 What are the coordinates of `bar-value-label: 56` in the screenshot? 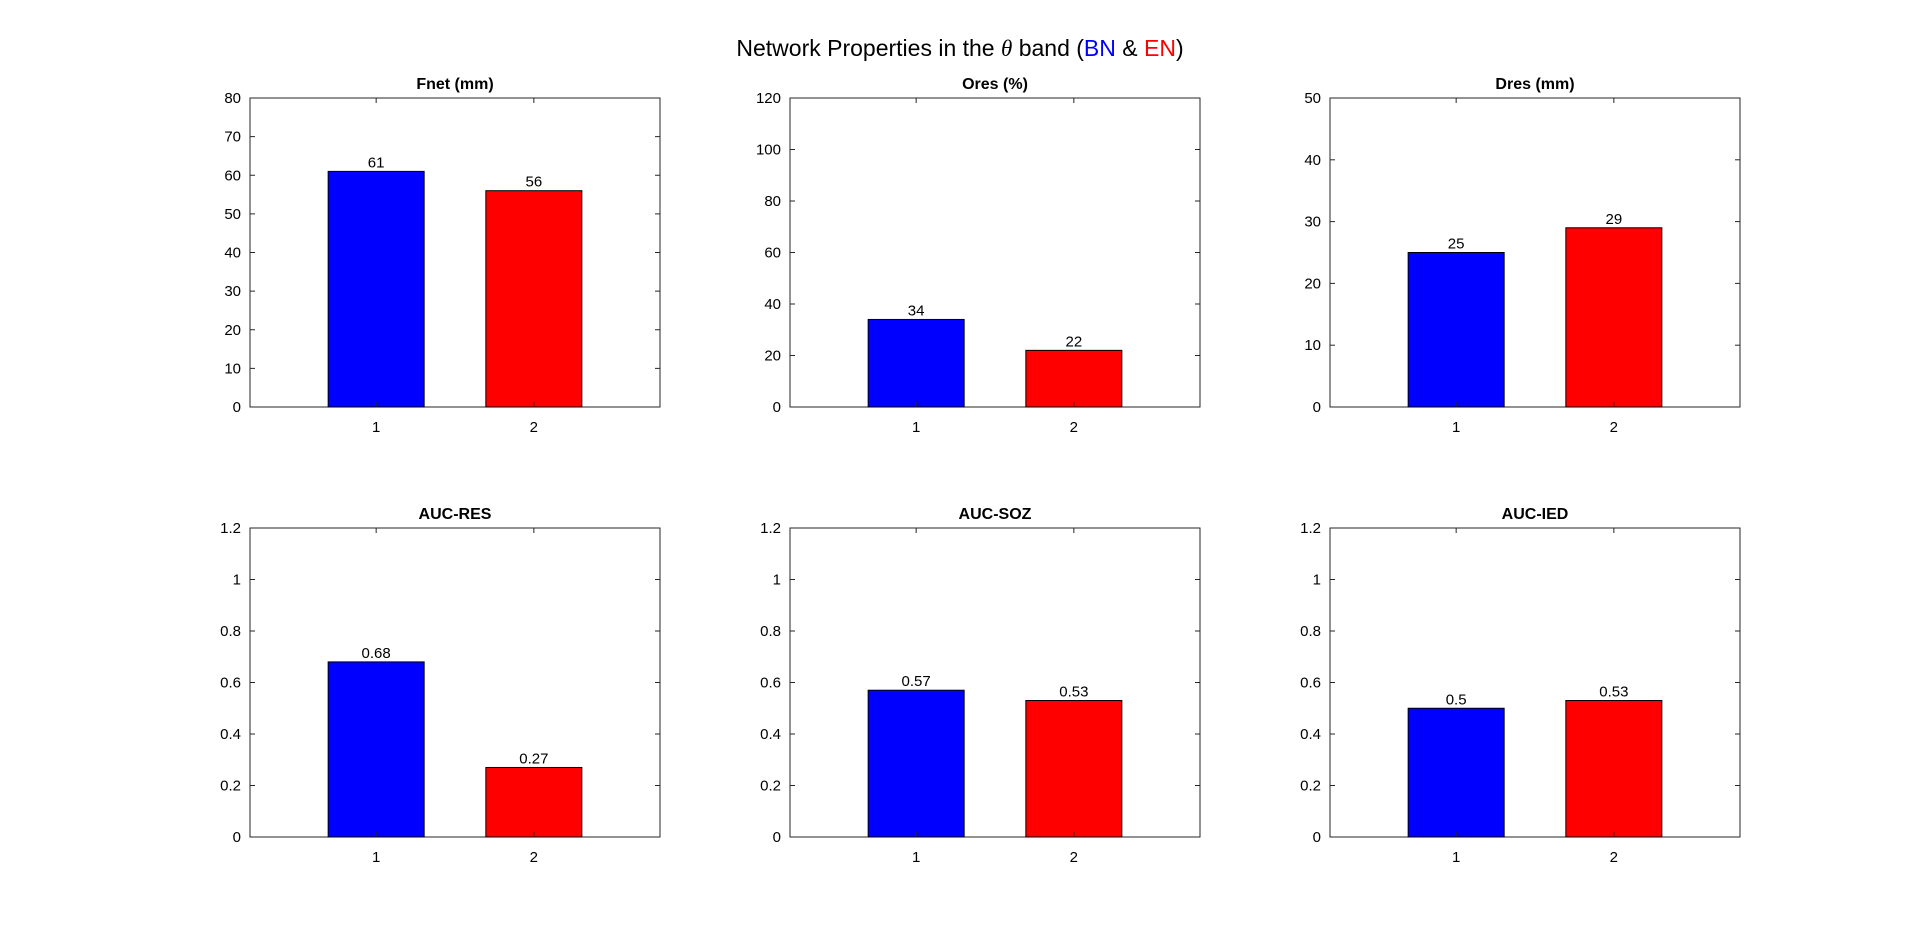 It's located at (534, 182).